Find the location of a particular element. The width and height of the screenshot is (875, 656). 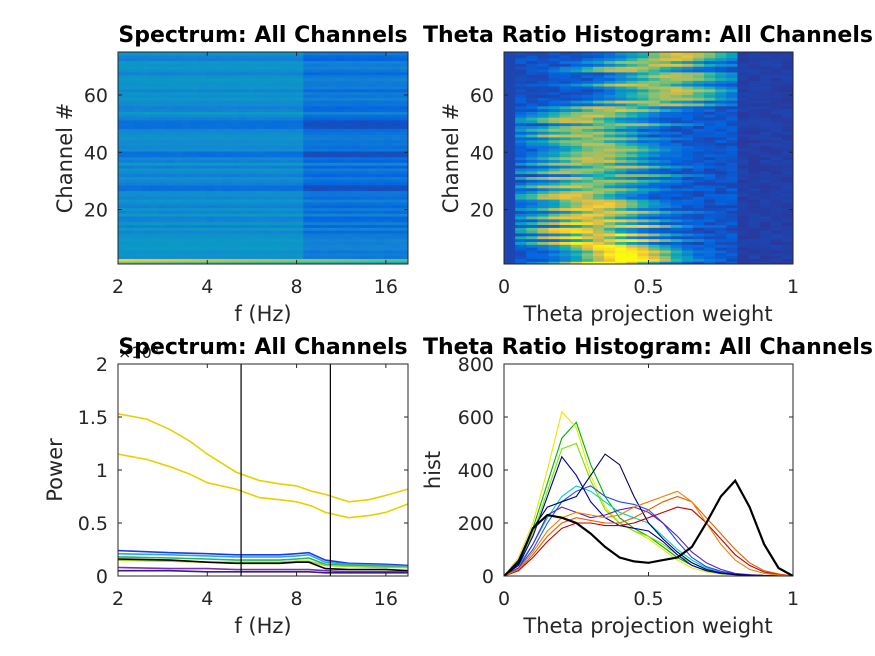

x-tick-label: 0 is located at coordinates (504, 287).